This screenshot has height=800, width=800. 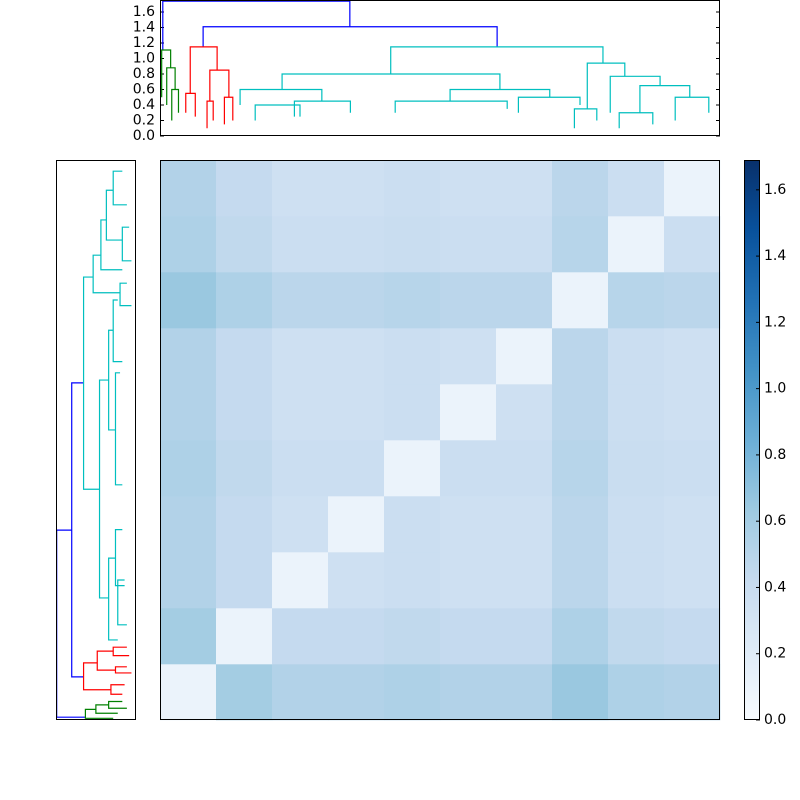 What do you see at coordinates (775, 720) in the screenshot?
I see `colorbar-tick-label: 0.0` at bounding box center [775, 720].